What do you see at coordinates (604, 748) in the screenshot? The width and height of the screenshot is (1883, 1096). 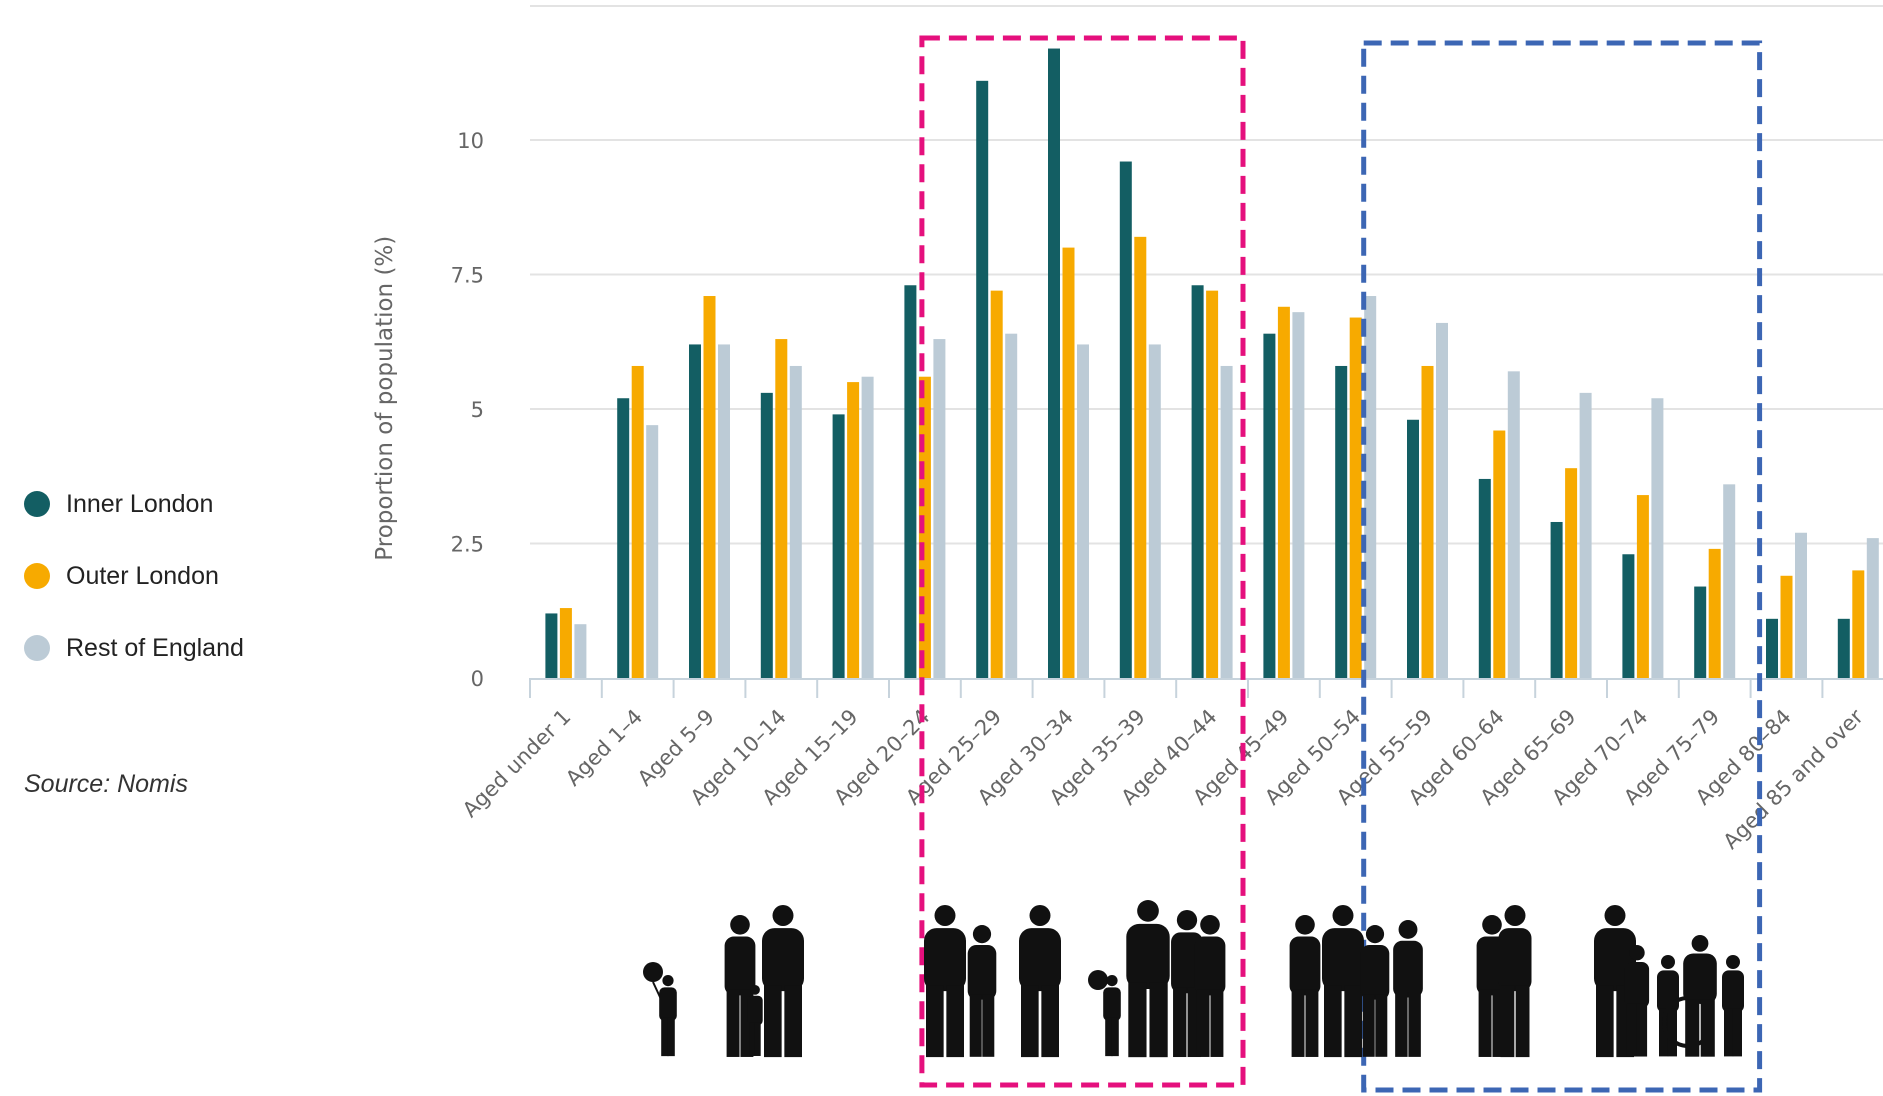 I see `x-tick-label: Aged 1–4` at bounding box center [604, 748].